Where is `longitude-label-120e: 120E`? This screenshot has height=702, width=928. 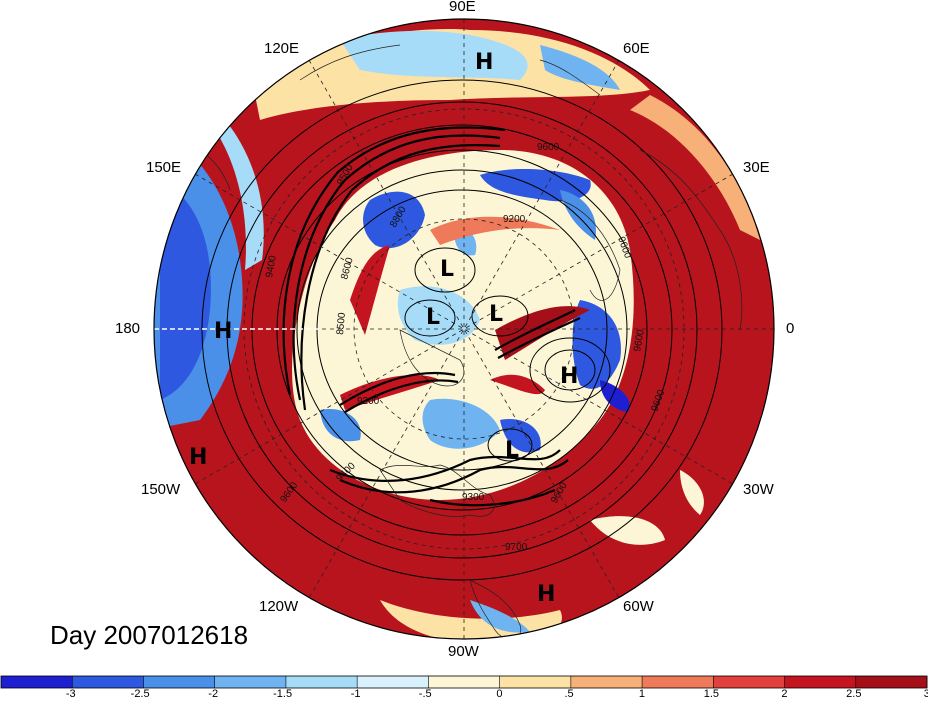
longitude-label-120e: 120E is located at coordinates (282, 48).